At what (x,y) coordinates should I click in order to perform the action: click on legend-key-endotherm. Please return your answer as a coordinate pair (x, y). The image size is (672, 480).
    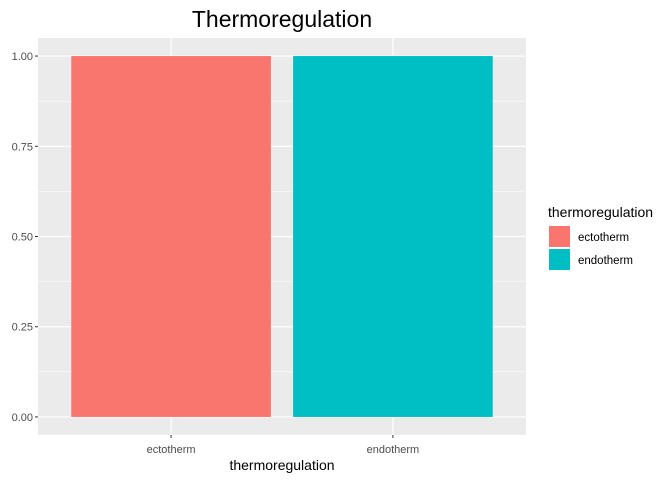
    Looking at the image, I should click on (559, 259).